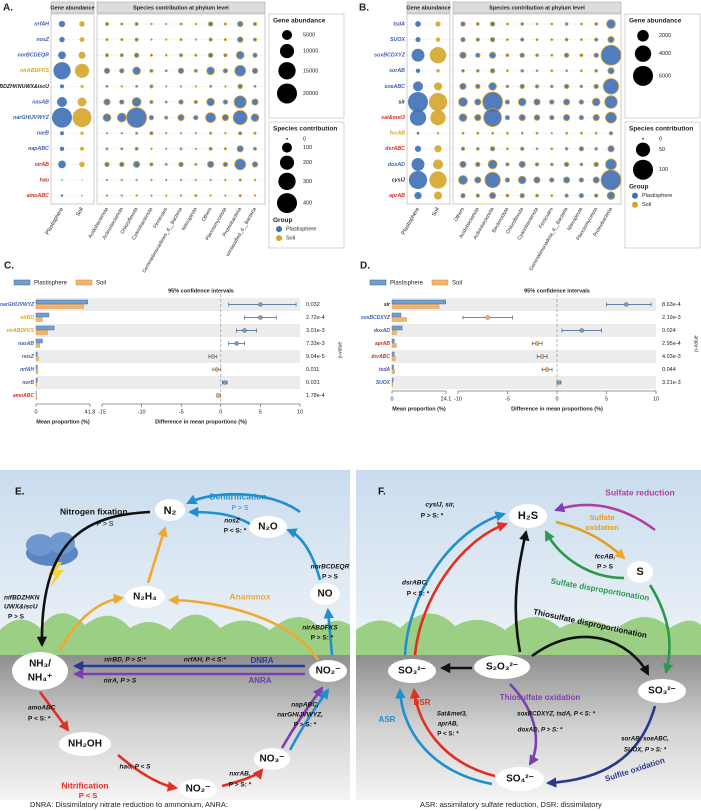 The image size is (701, 811). I want to click on category-label: dsrABC, so click(380, 357).